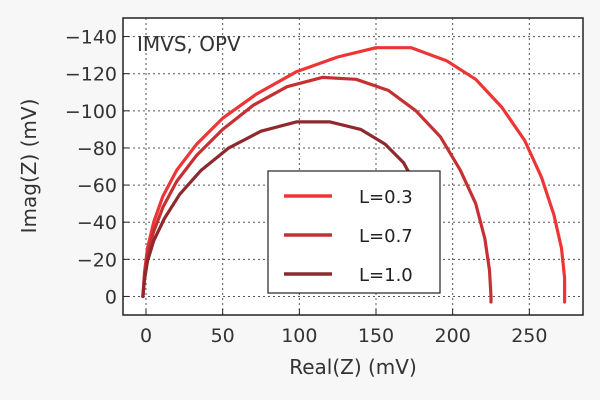  Describe the element at coordinates (29, 166) in the screenshot. I see `y-axis-label: Imag(Z) (mV)` at that location.